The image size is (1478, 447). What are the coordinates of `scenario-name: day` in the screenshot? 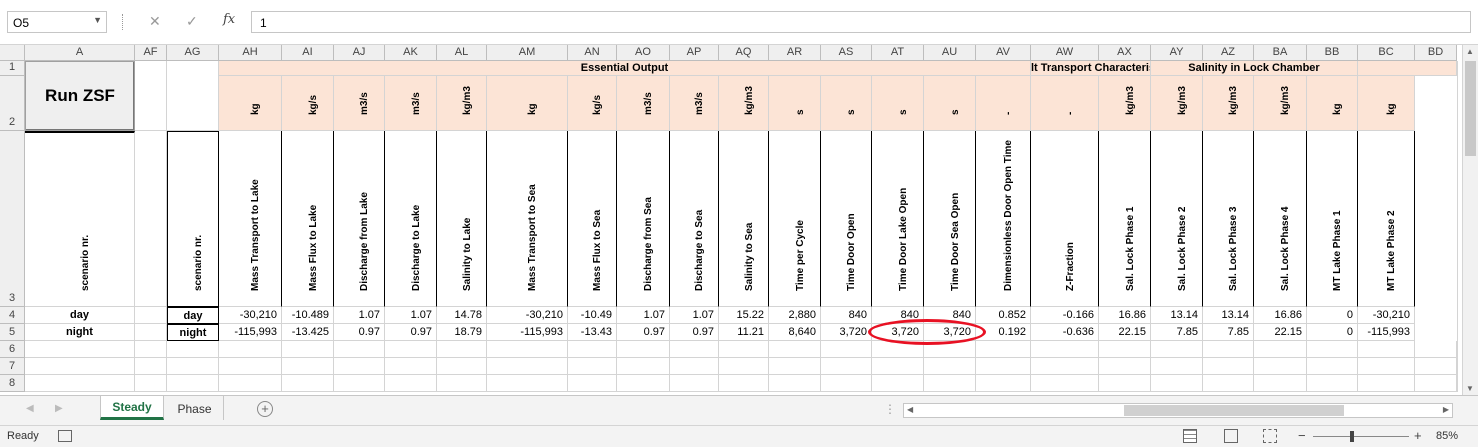 It's located at (80, 315).